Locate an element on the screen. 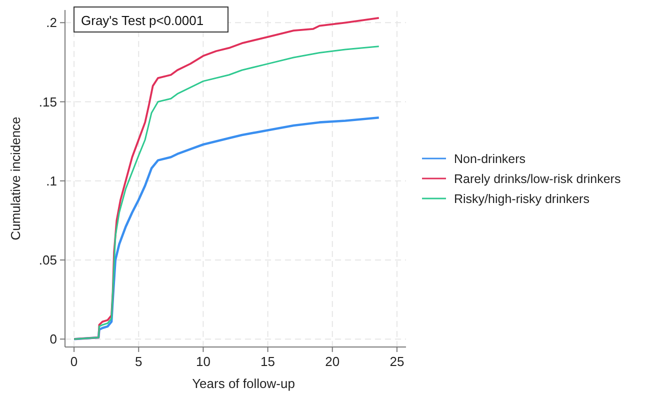 The height and width of the screenshot is (398, 662). x-tick-label: 25 is located at coordinates (397, 361).